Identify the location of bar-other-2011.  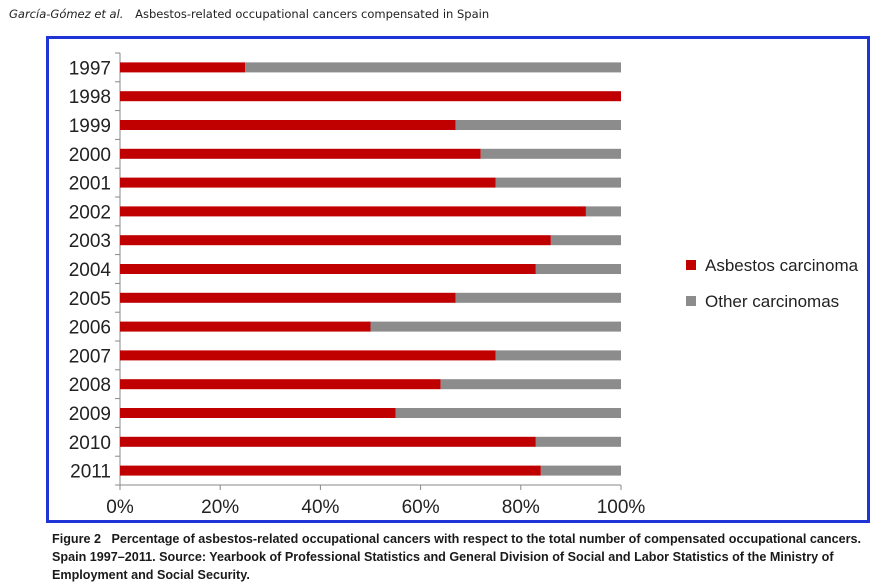
(580, 470).